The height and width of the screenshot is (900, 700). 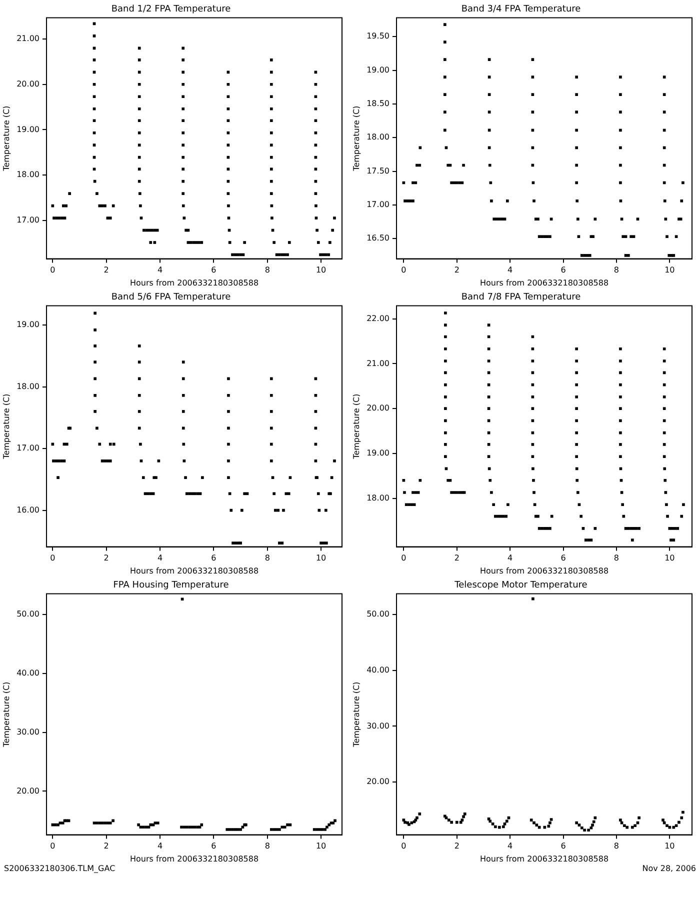 What do you see at coordinates (378, 171) in the screenshot?
I see `y-tick-label: 17.50` at bounding box center [378, 171].